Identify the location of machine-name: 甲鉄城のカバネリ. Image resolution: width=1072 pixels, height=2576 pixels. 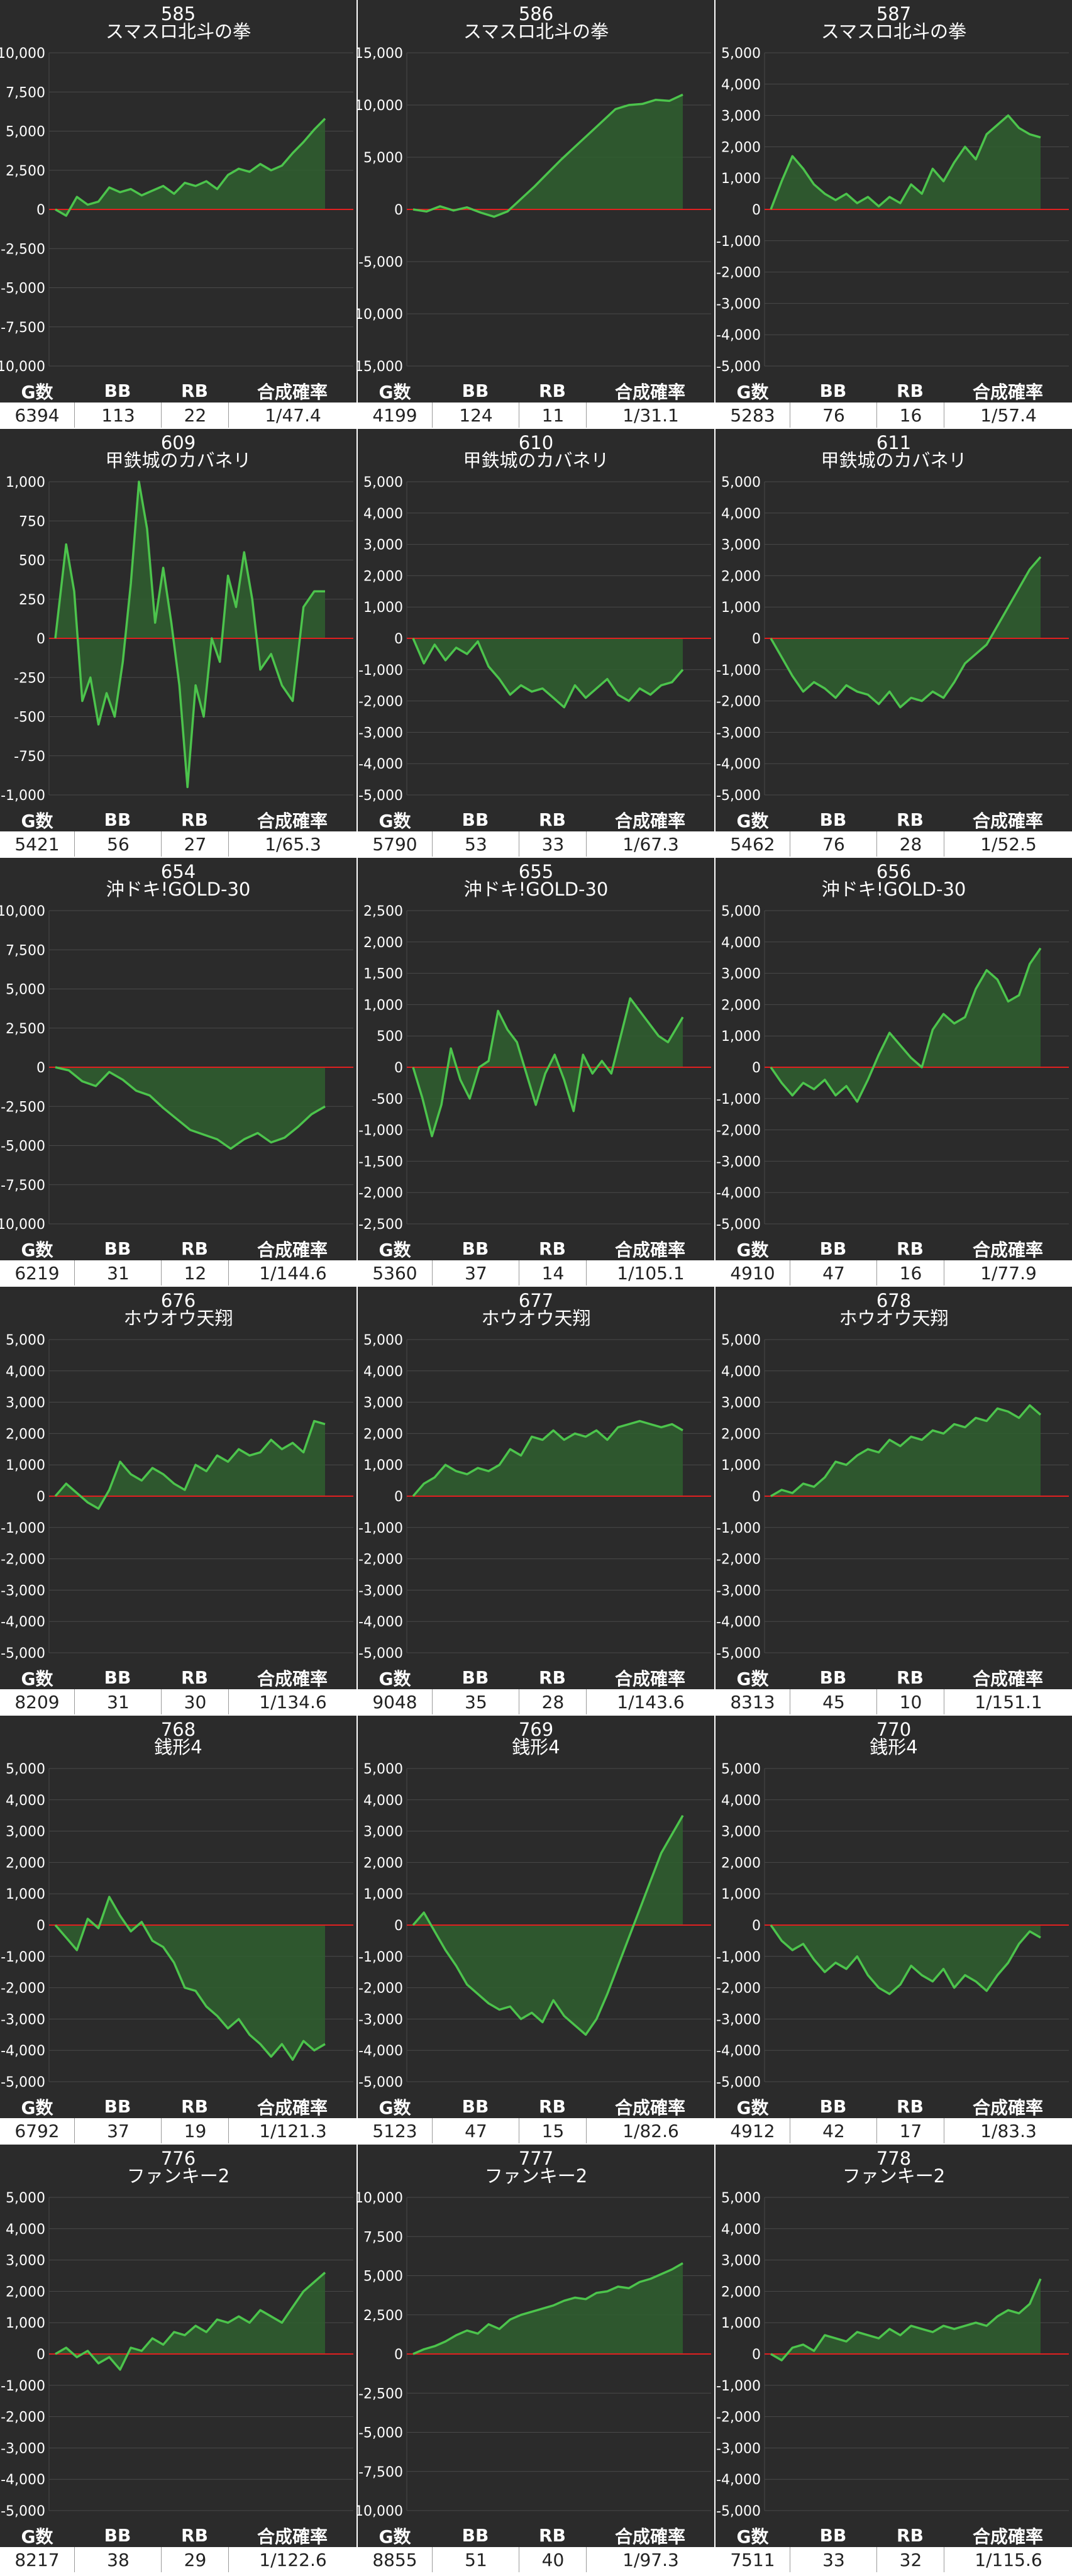
(536, 460).